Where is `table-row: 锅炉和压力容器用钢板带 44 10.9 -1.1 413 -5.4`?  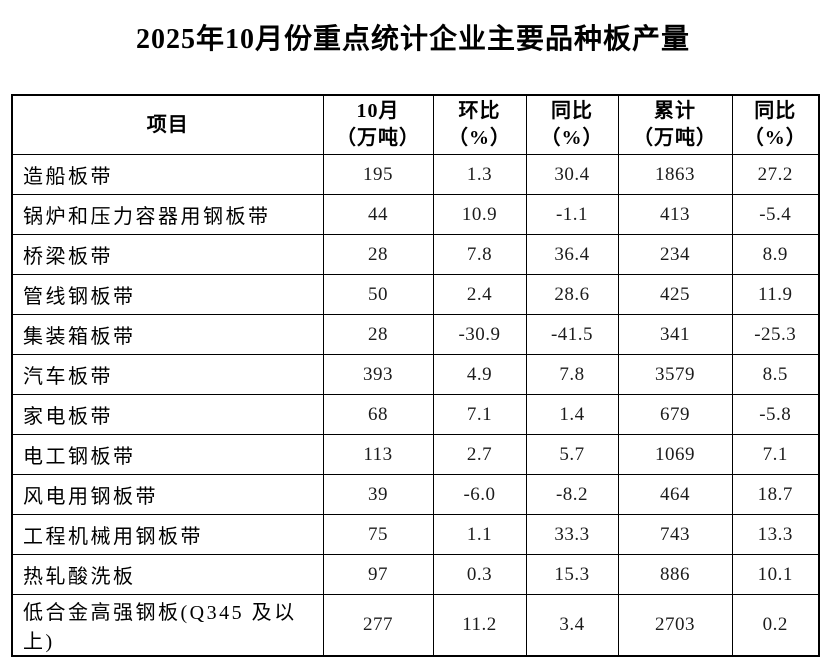
table-row: 锅炉和压力容器用钢板带 44 10.9 -1.1 413 -5.4 is located at coordinates (415, 214).